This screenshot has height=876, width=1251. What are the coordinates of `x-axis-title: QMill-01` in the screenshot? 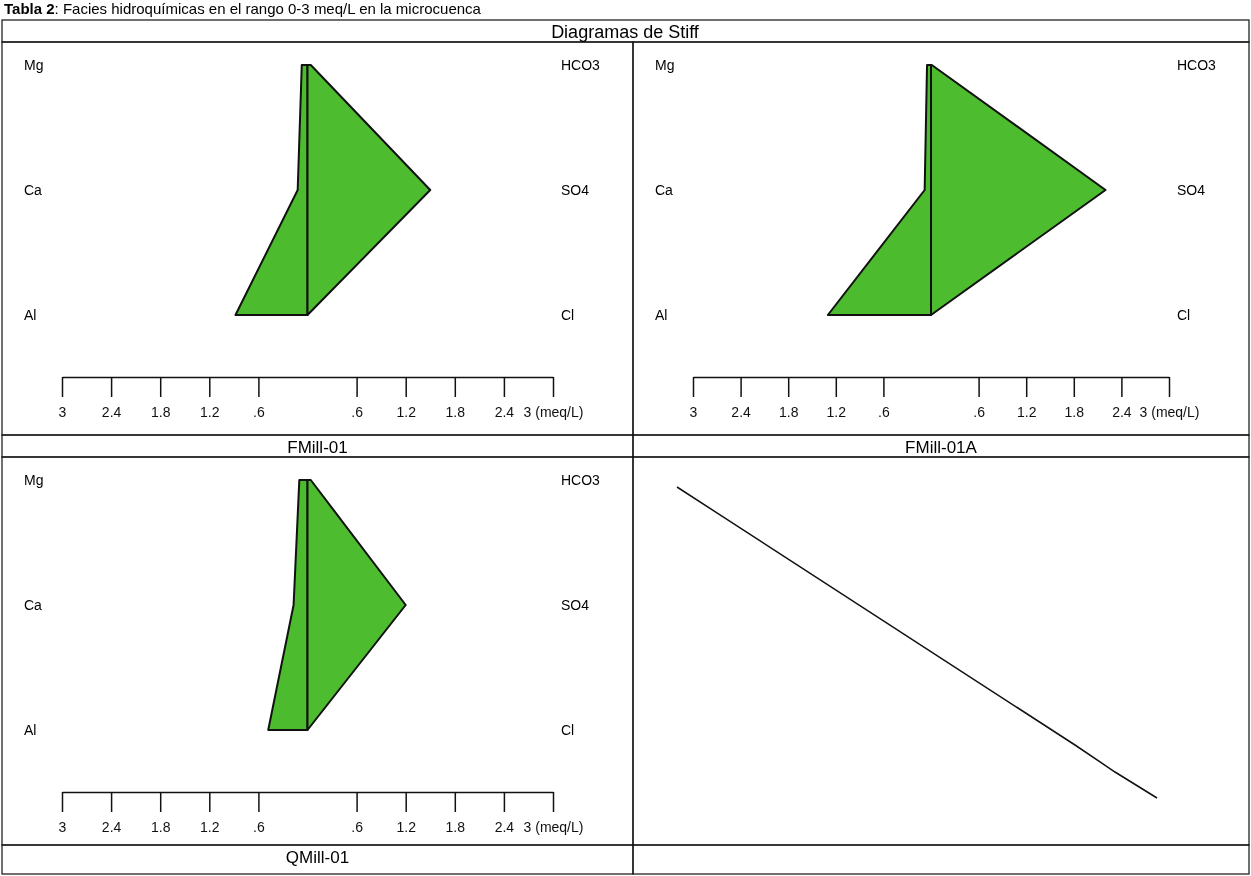 It's located at (317, 857).